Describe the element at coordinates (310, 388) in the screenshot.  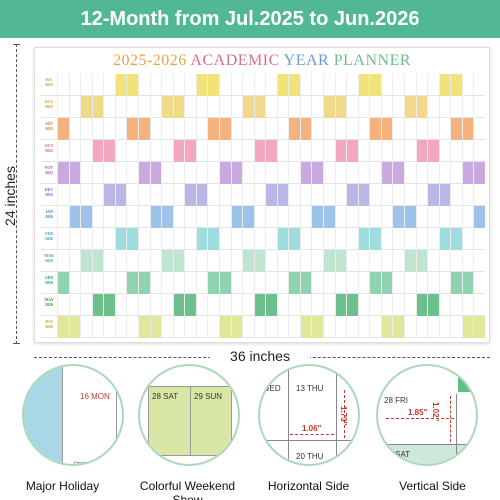
I see `day-thu-13: 13 THU` at that location.